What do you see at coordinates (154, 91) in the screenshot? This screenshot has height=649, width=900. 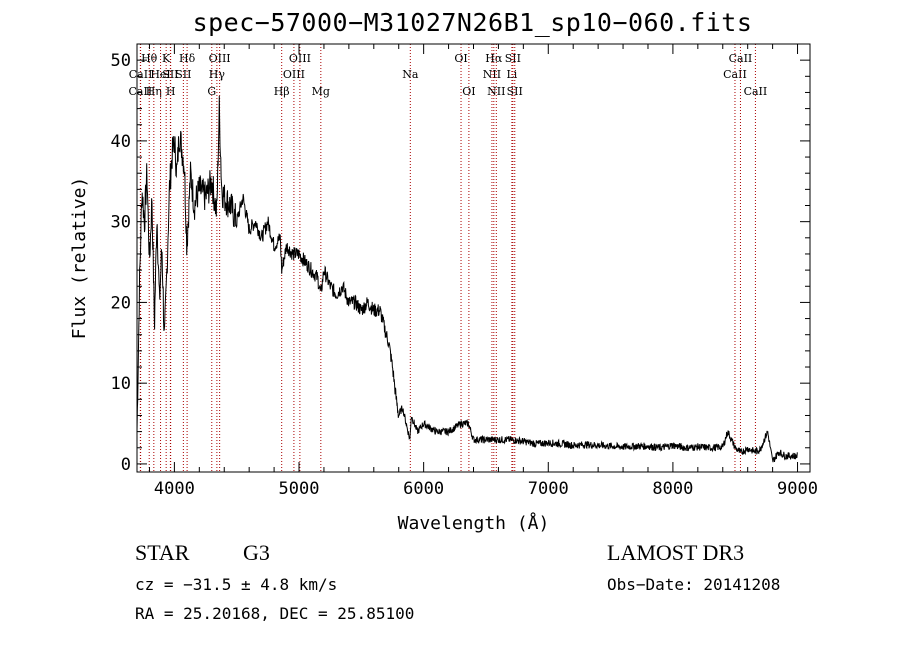 I see `line-marker-label-3: Hη` at bounding box center [154, 91].